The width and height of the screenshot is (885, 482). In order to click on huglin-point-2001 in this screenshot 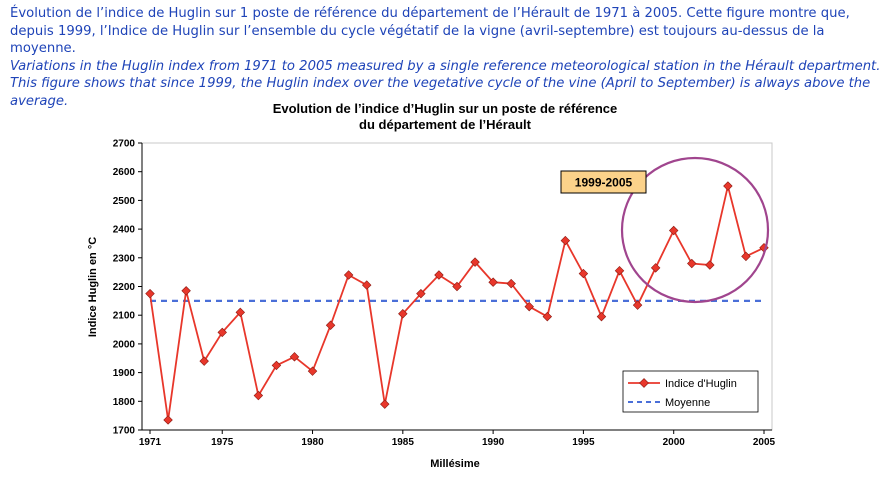, I will do `click(692, 263)`.